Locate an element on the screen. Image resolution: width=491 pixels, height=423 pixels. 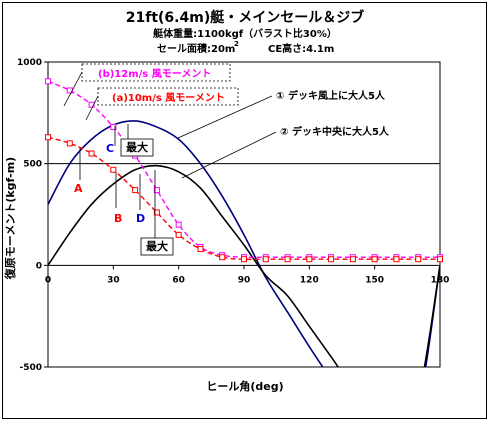
x-tick-label: 30 is located at coordinates (113, 280).